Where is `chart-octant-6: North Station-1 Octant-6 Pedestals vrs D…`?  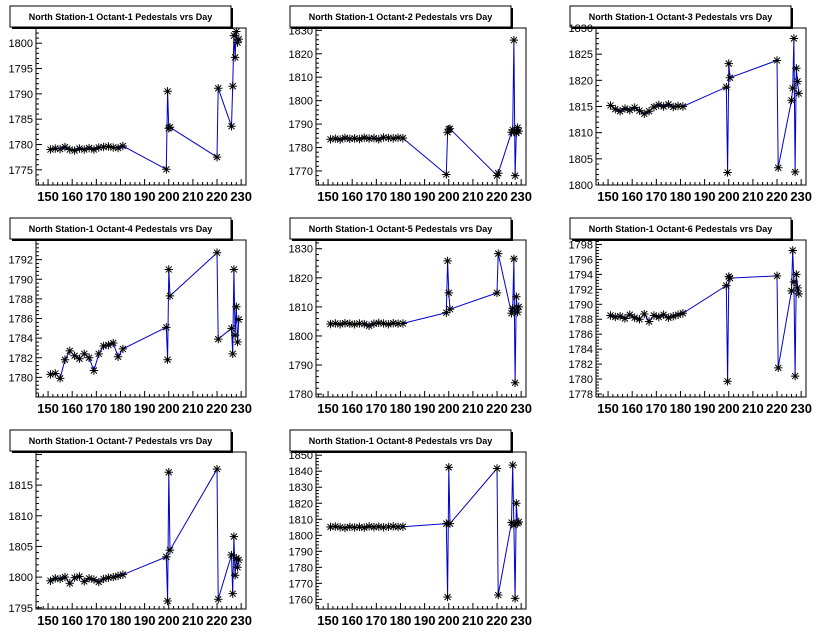 chart-octant-6: North Station-1 Octant-6 Pedestals vrs D… is located at coordinates (690, 316).